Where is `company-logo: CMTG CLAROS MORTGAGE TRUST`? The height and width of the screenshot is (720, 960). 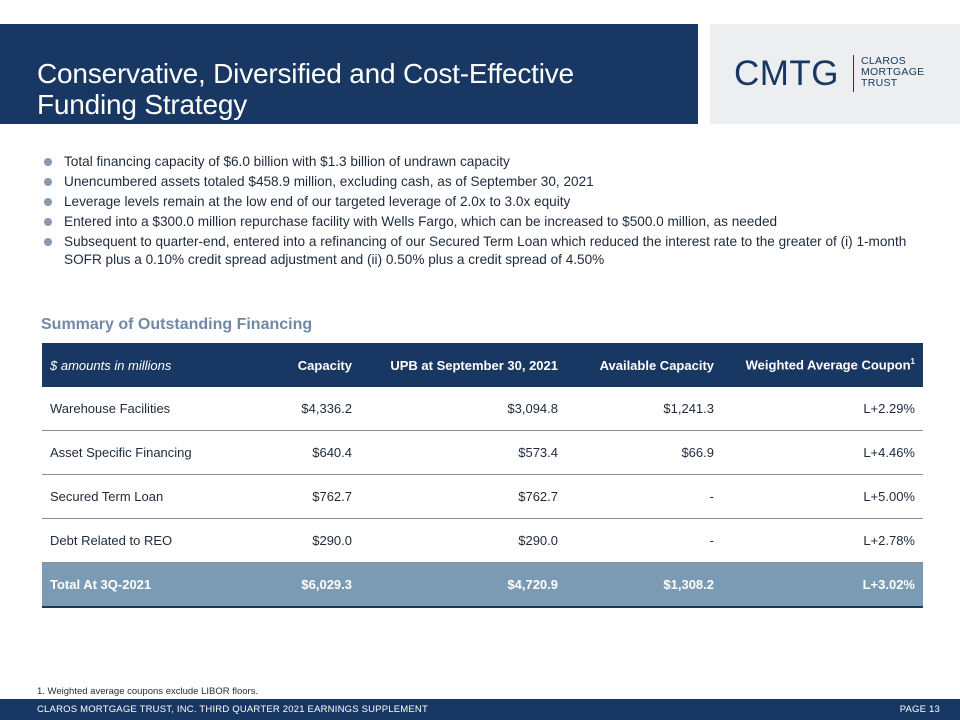
company-logo: CMTG CLAROS MORTGAGE TRUST is located at coordinates (835, 74).